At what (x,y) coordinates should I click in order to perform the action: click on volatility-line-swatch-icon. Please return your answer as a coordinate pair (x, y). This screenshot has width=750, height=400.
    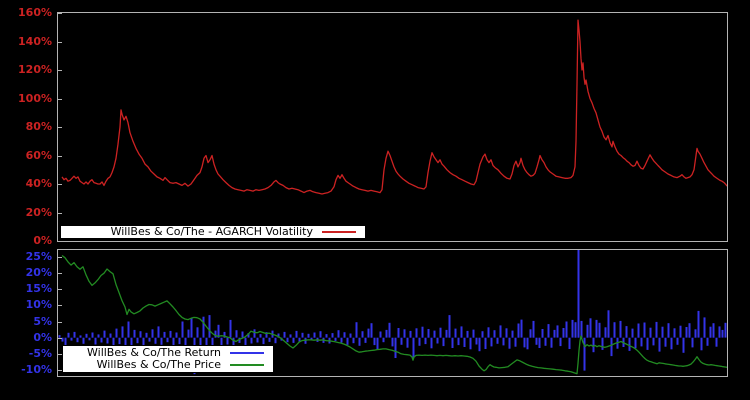
    Looking at the image, I should click on (339, 232).